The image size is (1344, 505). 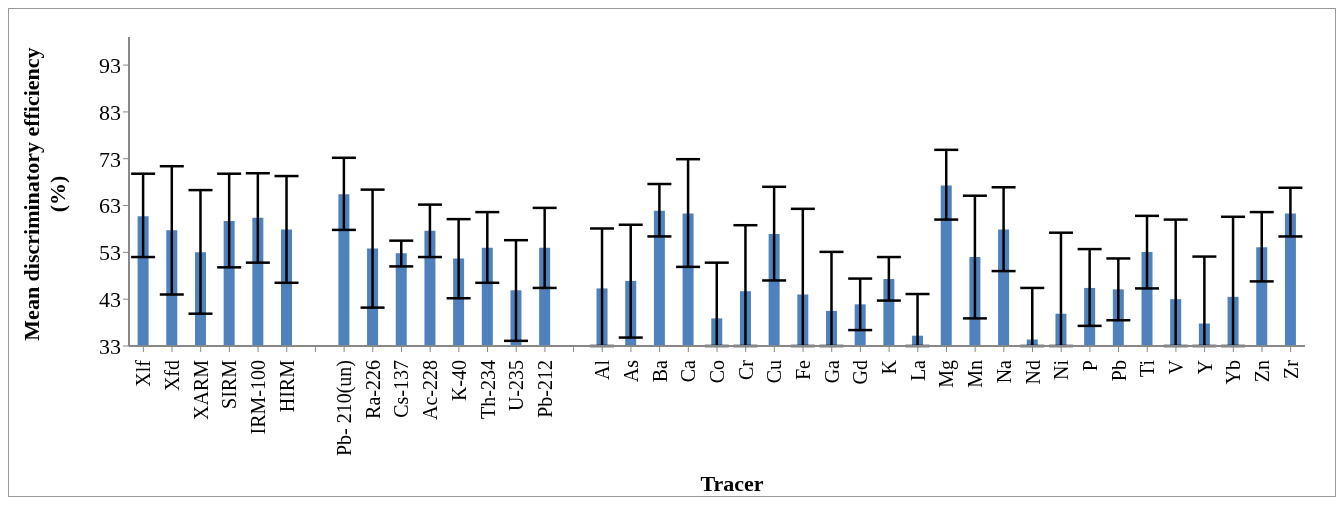 I want to click on x-tick-label: Xlf, so click(x=143, y=373).